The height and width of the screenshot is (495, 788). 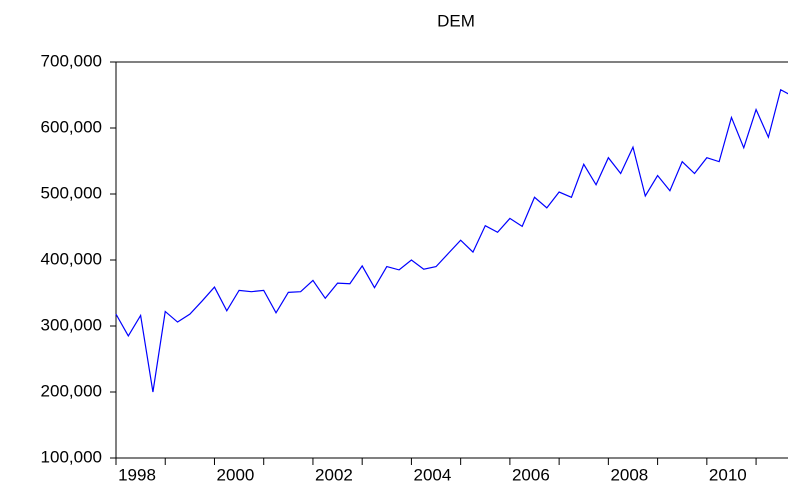 What do you see at coordinates (456, 20) in the screenshot?
I see `chart-title: DEM` at bounding box center [456, 20].